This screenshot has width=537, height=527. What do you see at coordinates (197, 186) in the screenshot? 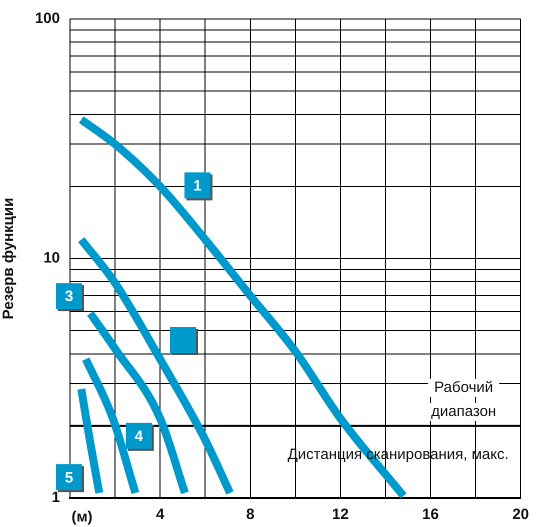
I see `annotation: 1` at bounding box center [197, 186].